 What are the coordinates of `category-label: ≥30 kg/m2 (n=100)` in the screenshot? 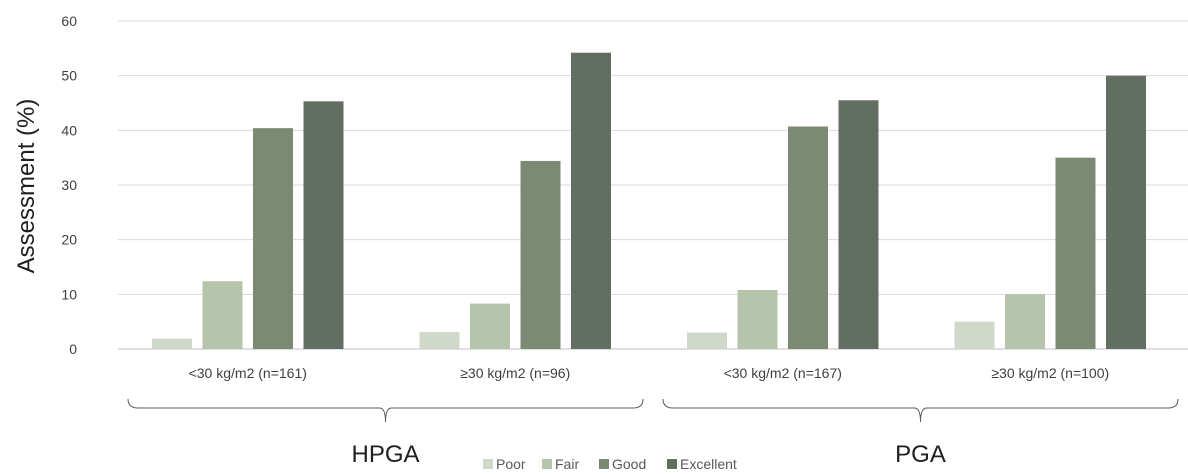 It's located at (1050, 373).